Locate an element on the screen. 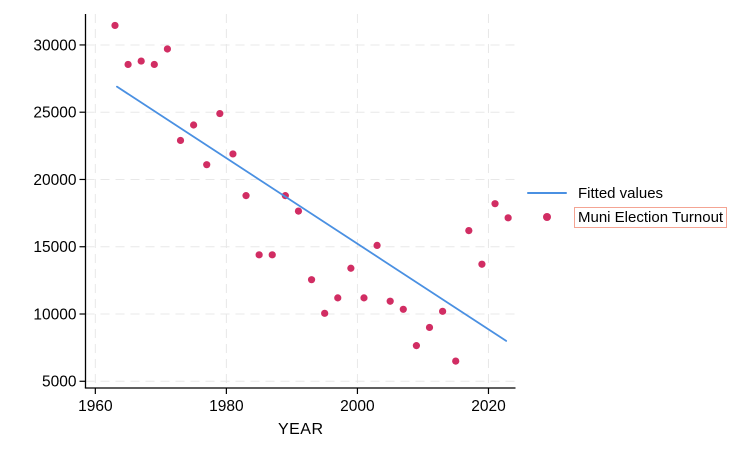 The image size is (747, 452). fitted-line-swatch-icon is located at coordinates (547, 193).